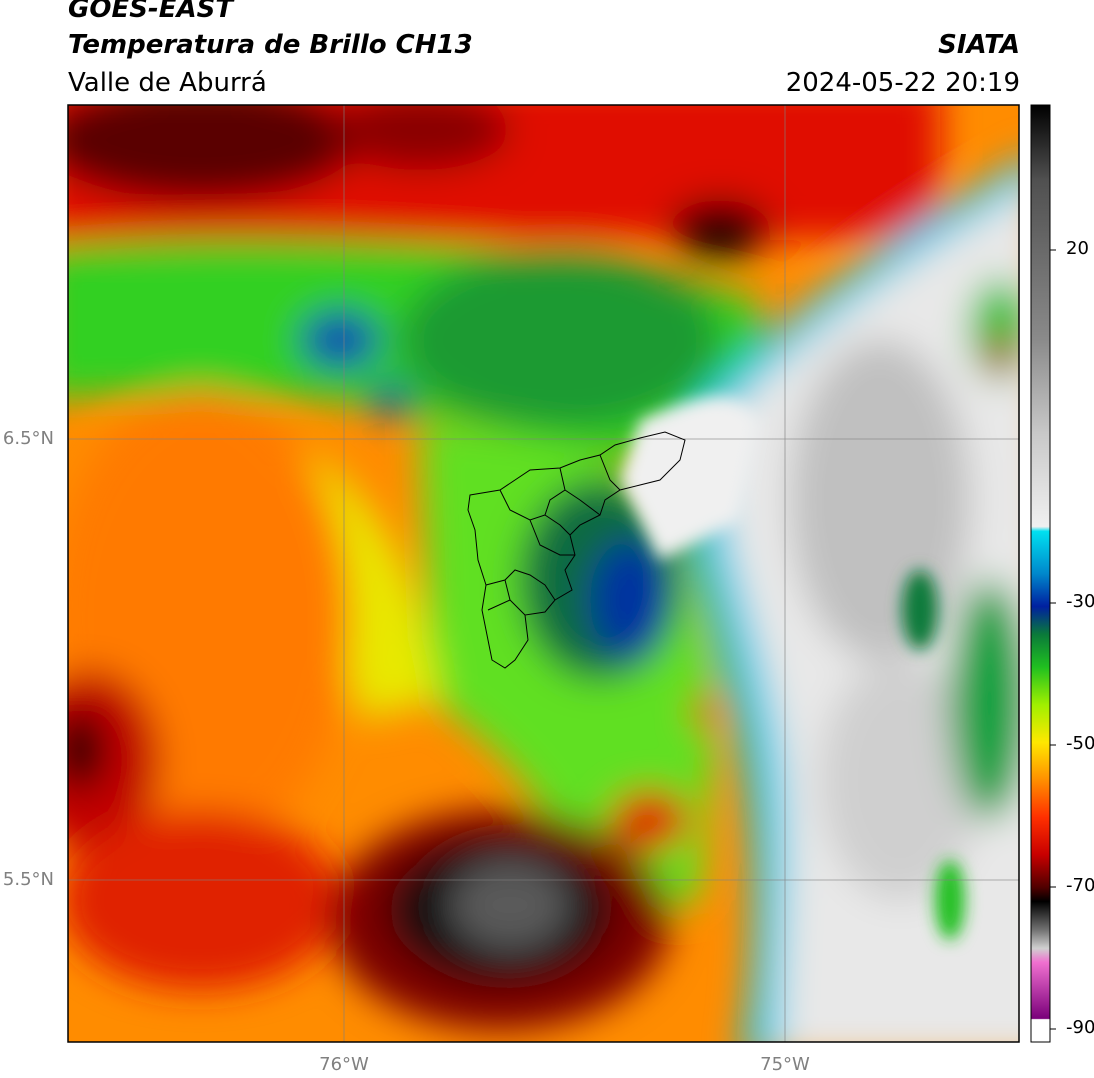 This screenshot has width=1094, height=1078. Describe the element at coordinates (1080, 601) in the screenshot. I see `colorbar-label-minus30: -30` at that location.